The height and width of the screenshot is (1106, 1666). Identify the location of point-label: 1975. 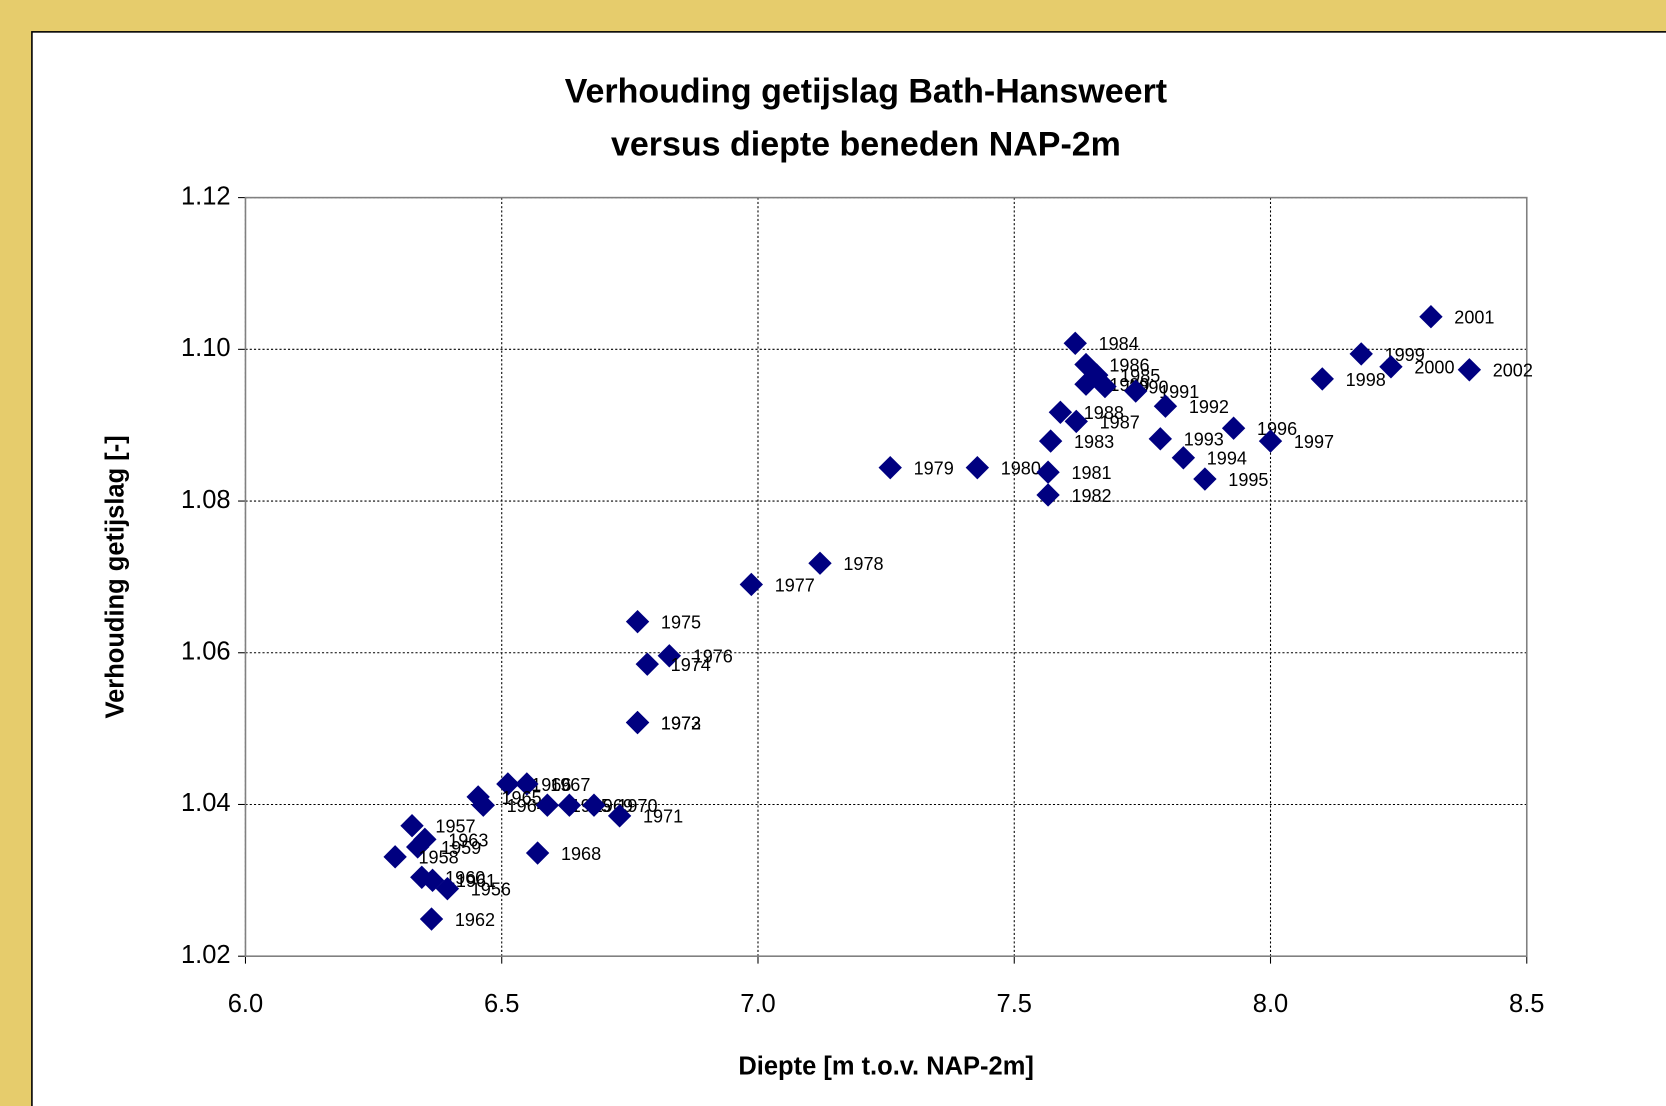
(681, 623).